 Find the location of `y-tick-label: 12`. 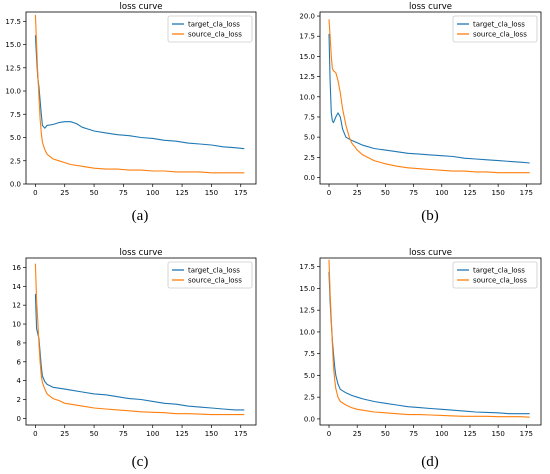

y-tick-label: 12 is located at coordinates (16, 306).